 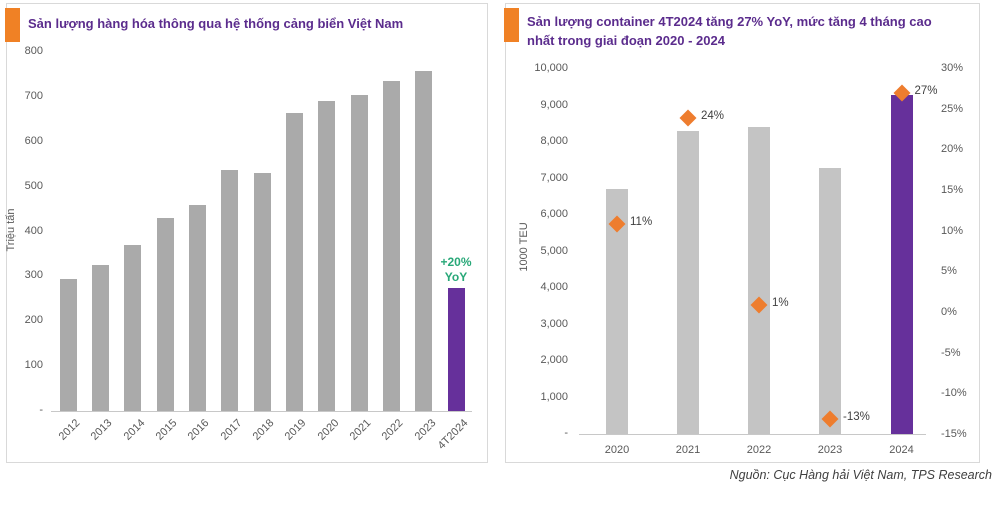 I want to click on y-right-tick-label: 20%, so click(x=952, y=149).